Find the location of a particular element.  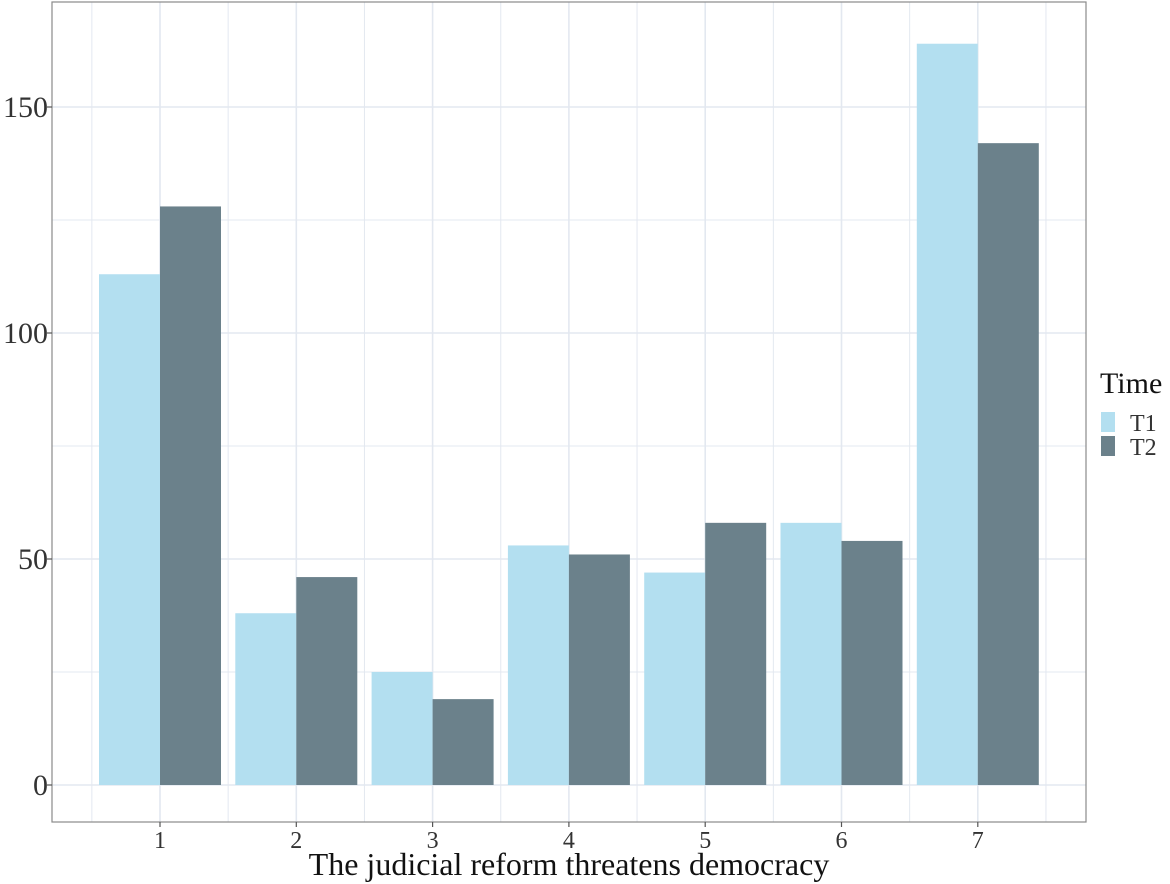

x-tick-label: 3 is located at coordinates (433, 841).